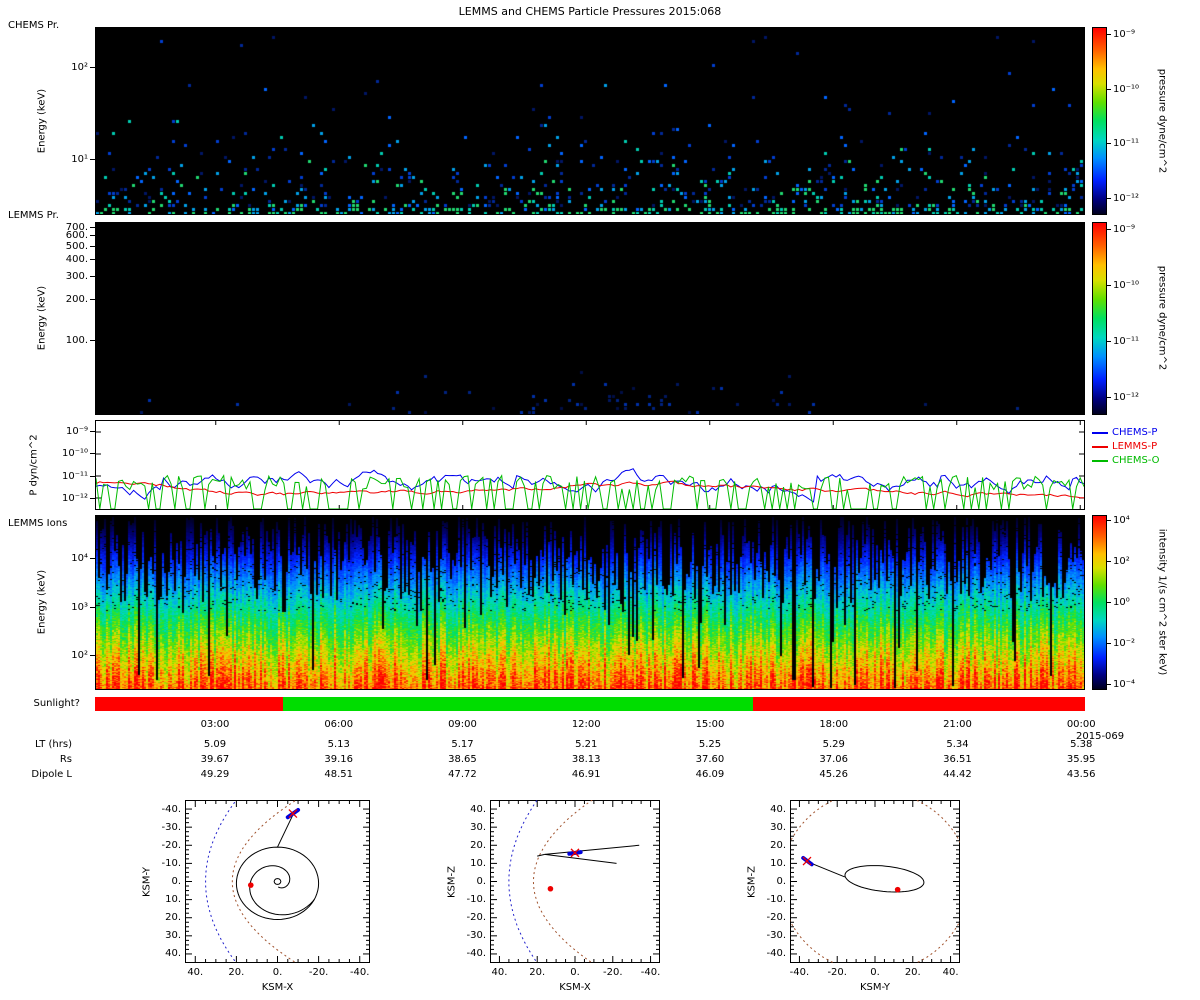 The image size is (1200, 1000). I want to click on legend-item: CHEMS-P, so click(1135, 432).